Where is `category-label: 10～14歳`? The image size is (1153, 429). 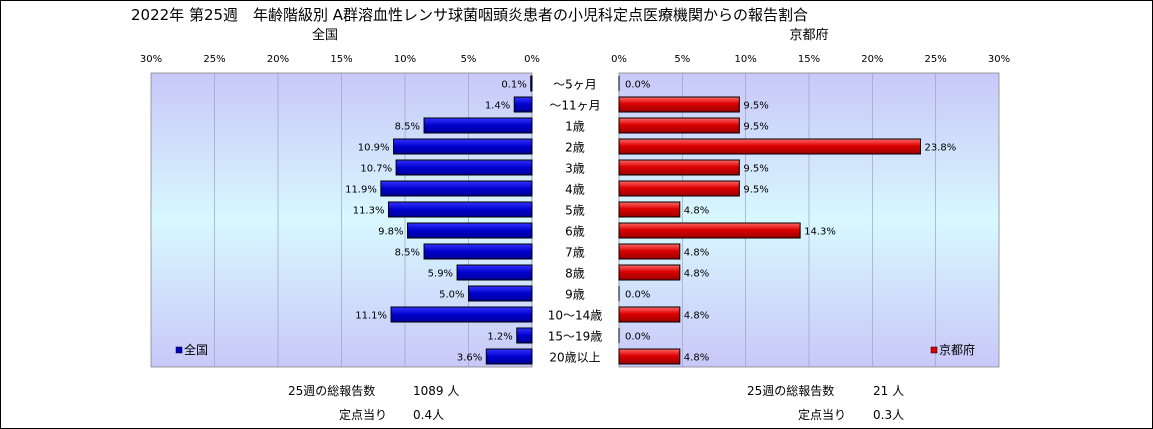 category-label: 10～14歳 is located at coordinates (575, 316).